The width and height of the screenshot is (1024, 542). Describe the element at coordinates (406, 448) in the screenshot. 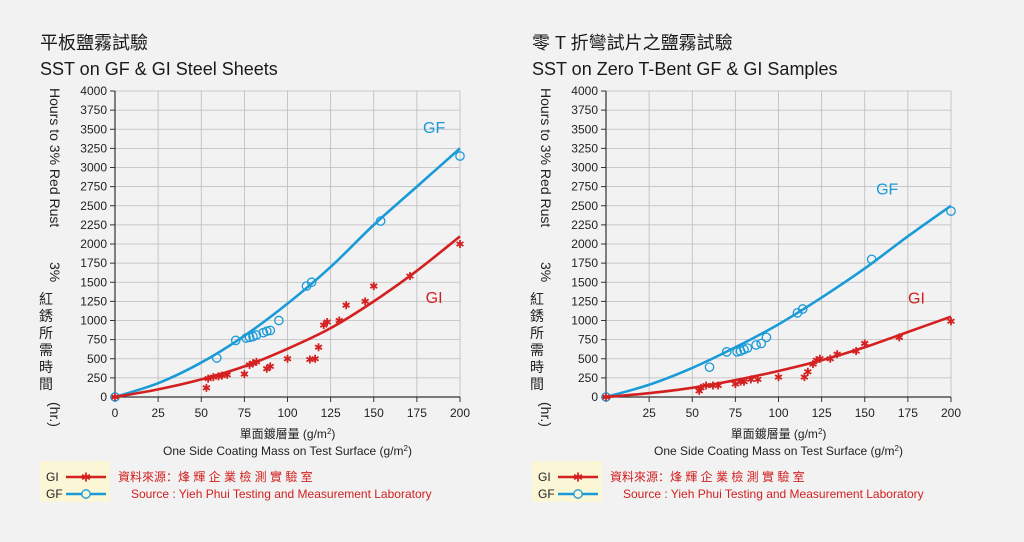

I see `x-axis-label-part: 2` at that location.